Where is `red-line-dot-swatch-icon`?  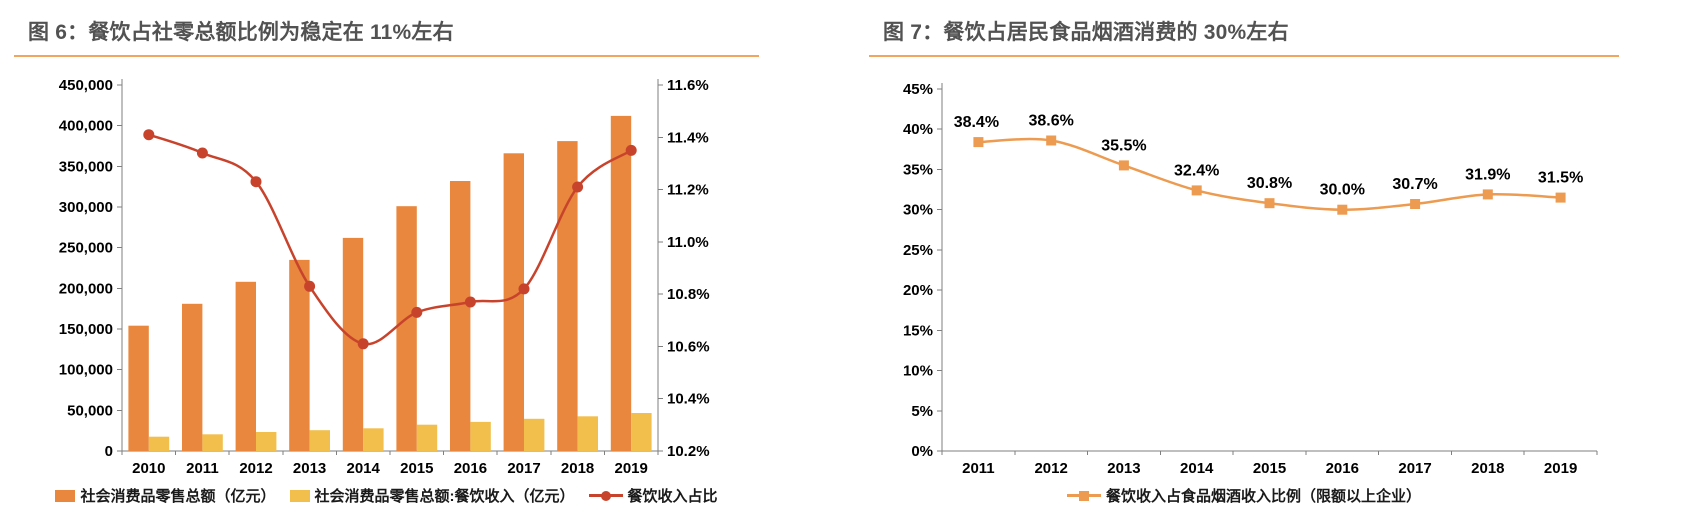
red-line-dot-swatch-icon is located at coordinates (605, 495).